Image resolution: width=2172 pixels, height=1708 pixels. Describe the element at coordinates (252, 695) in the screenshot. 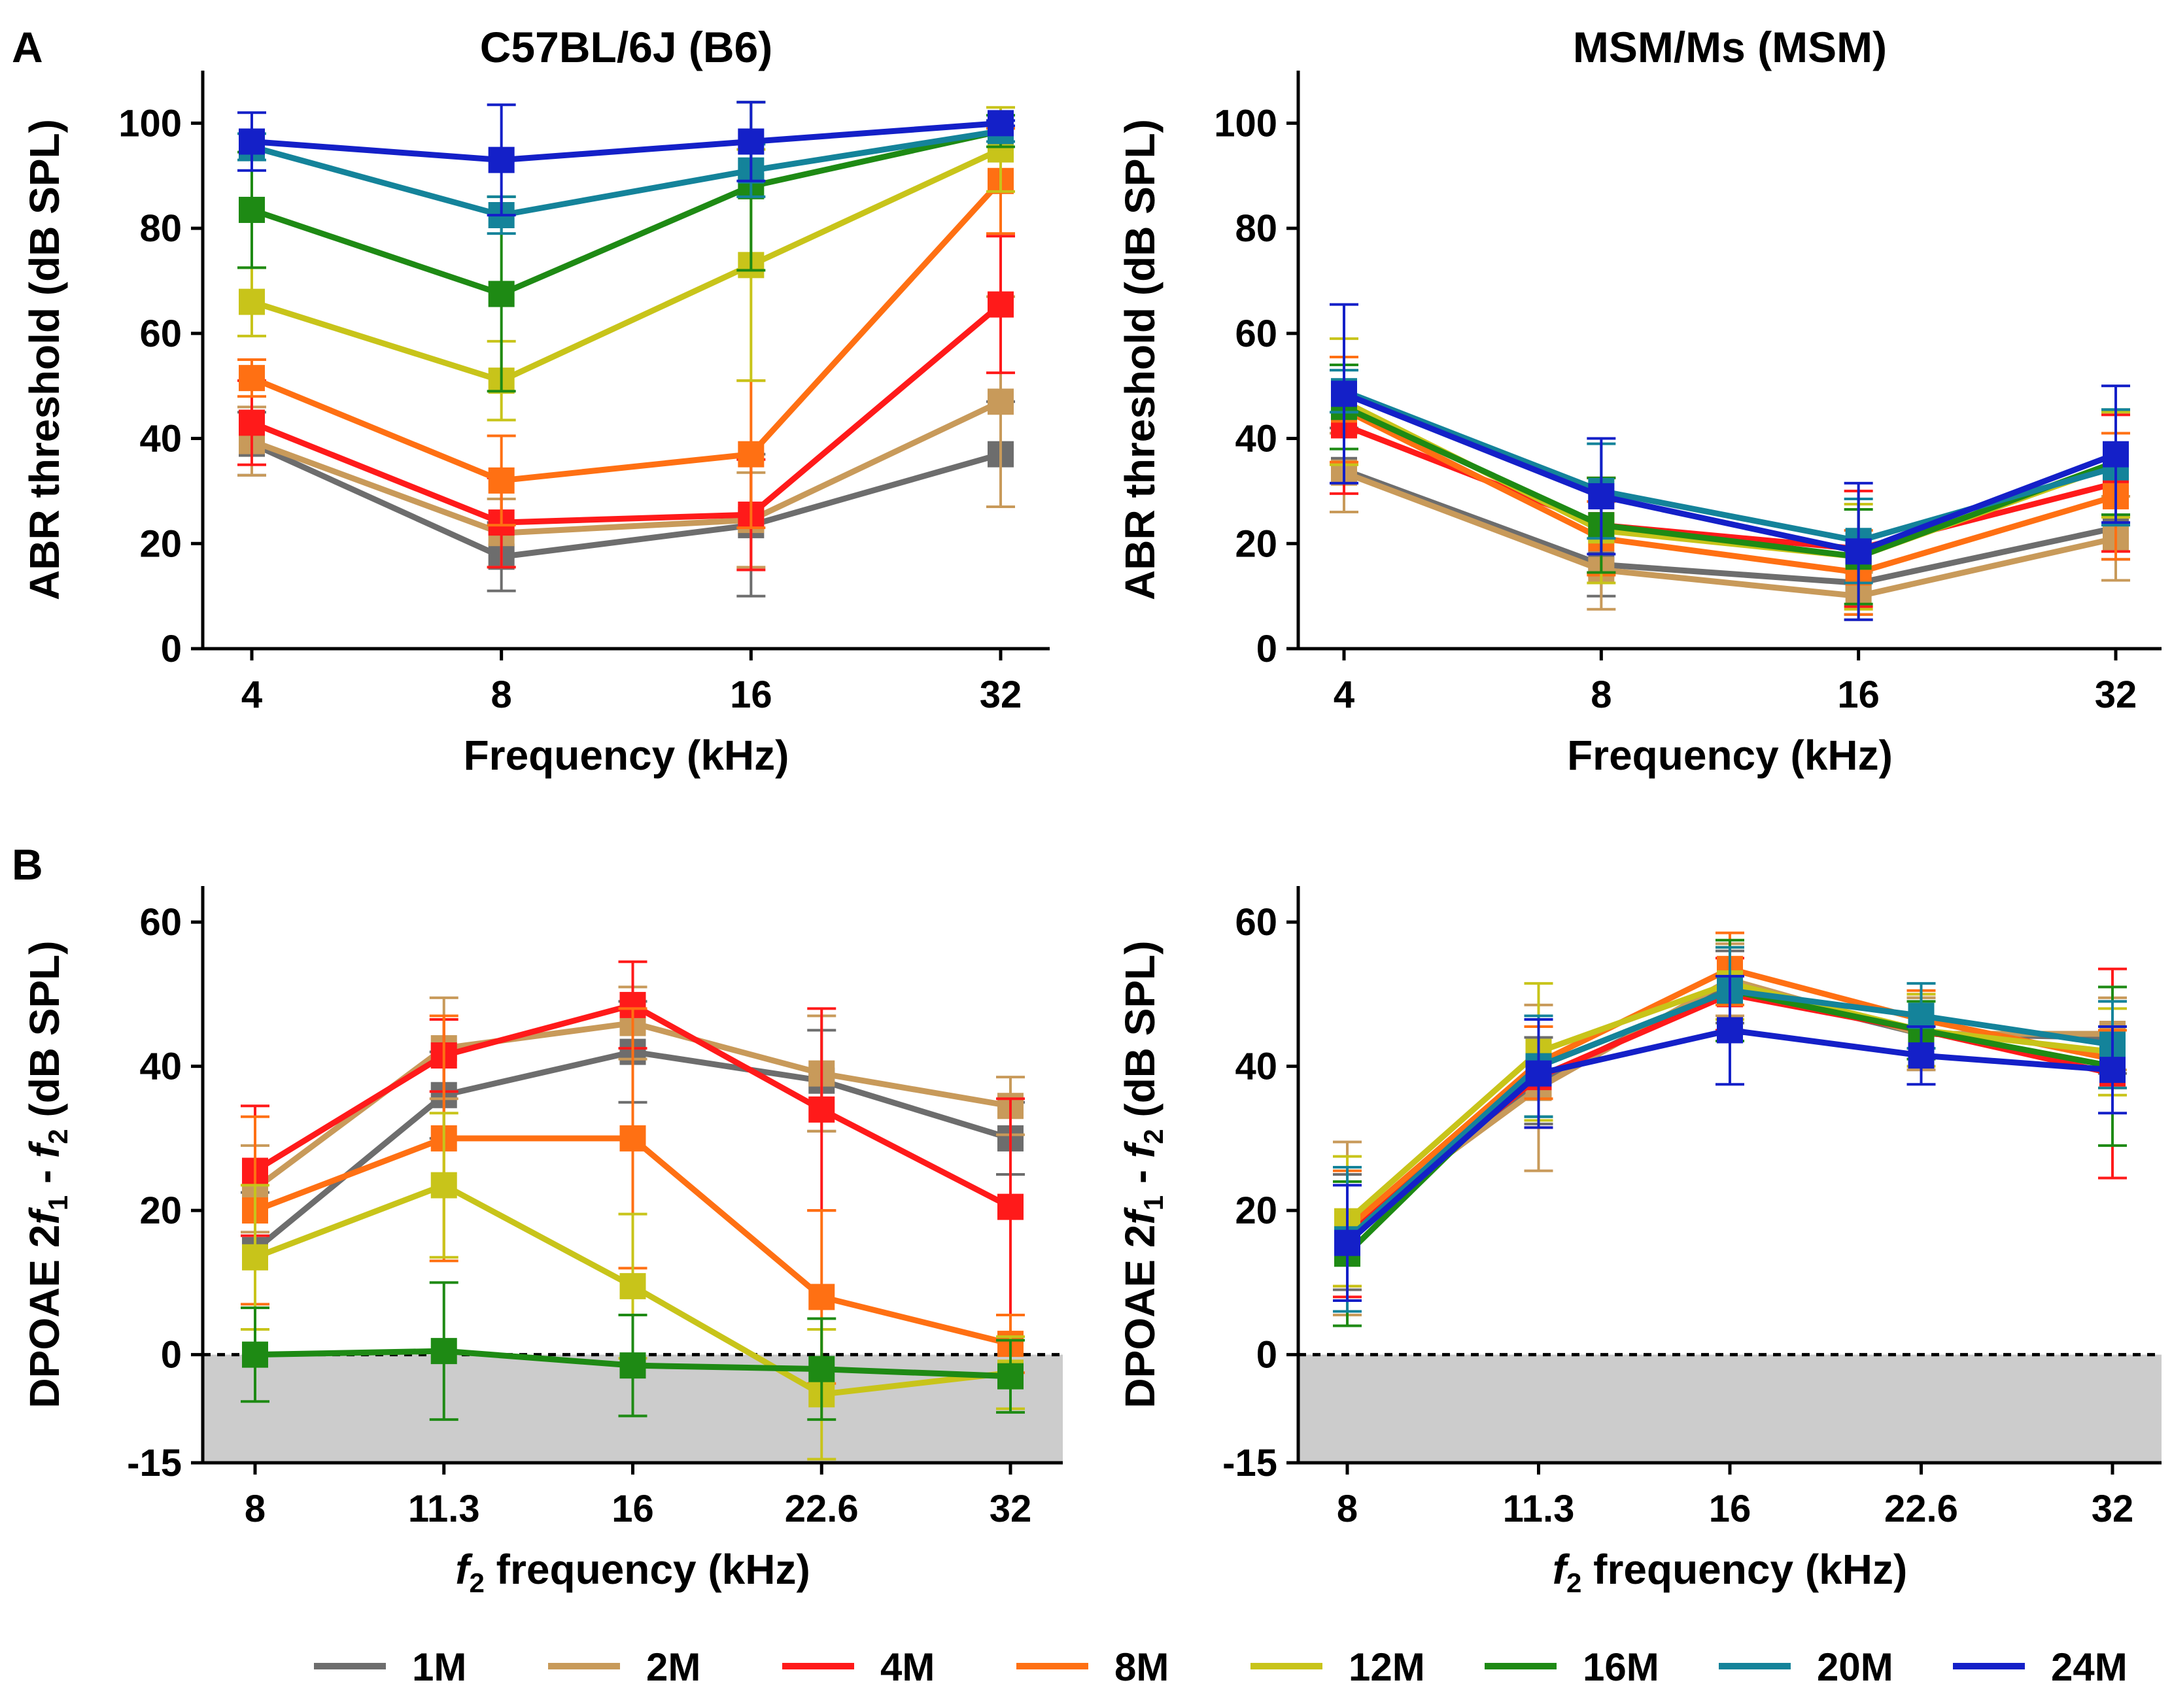

I see `x-tick-label: 4` at that location.